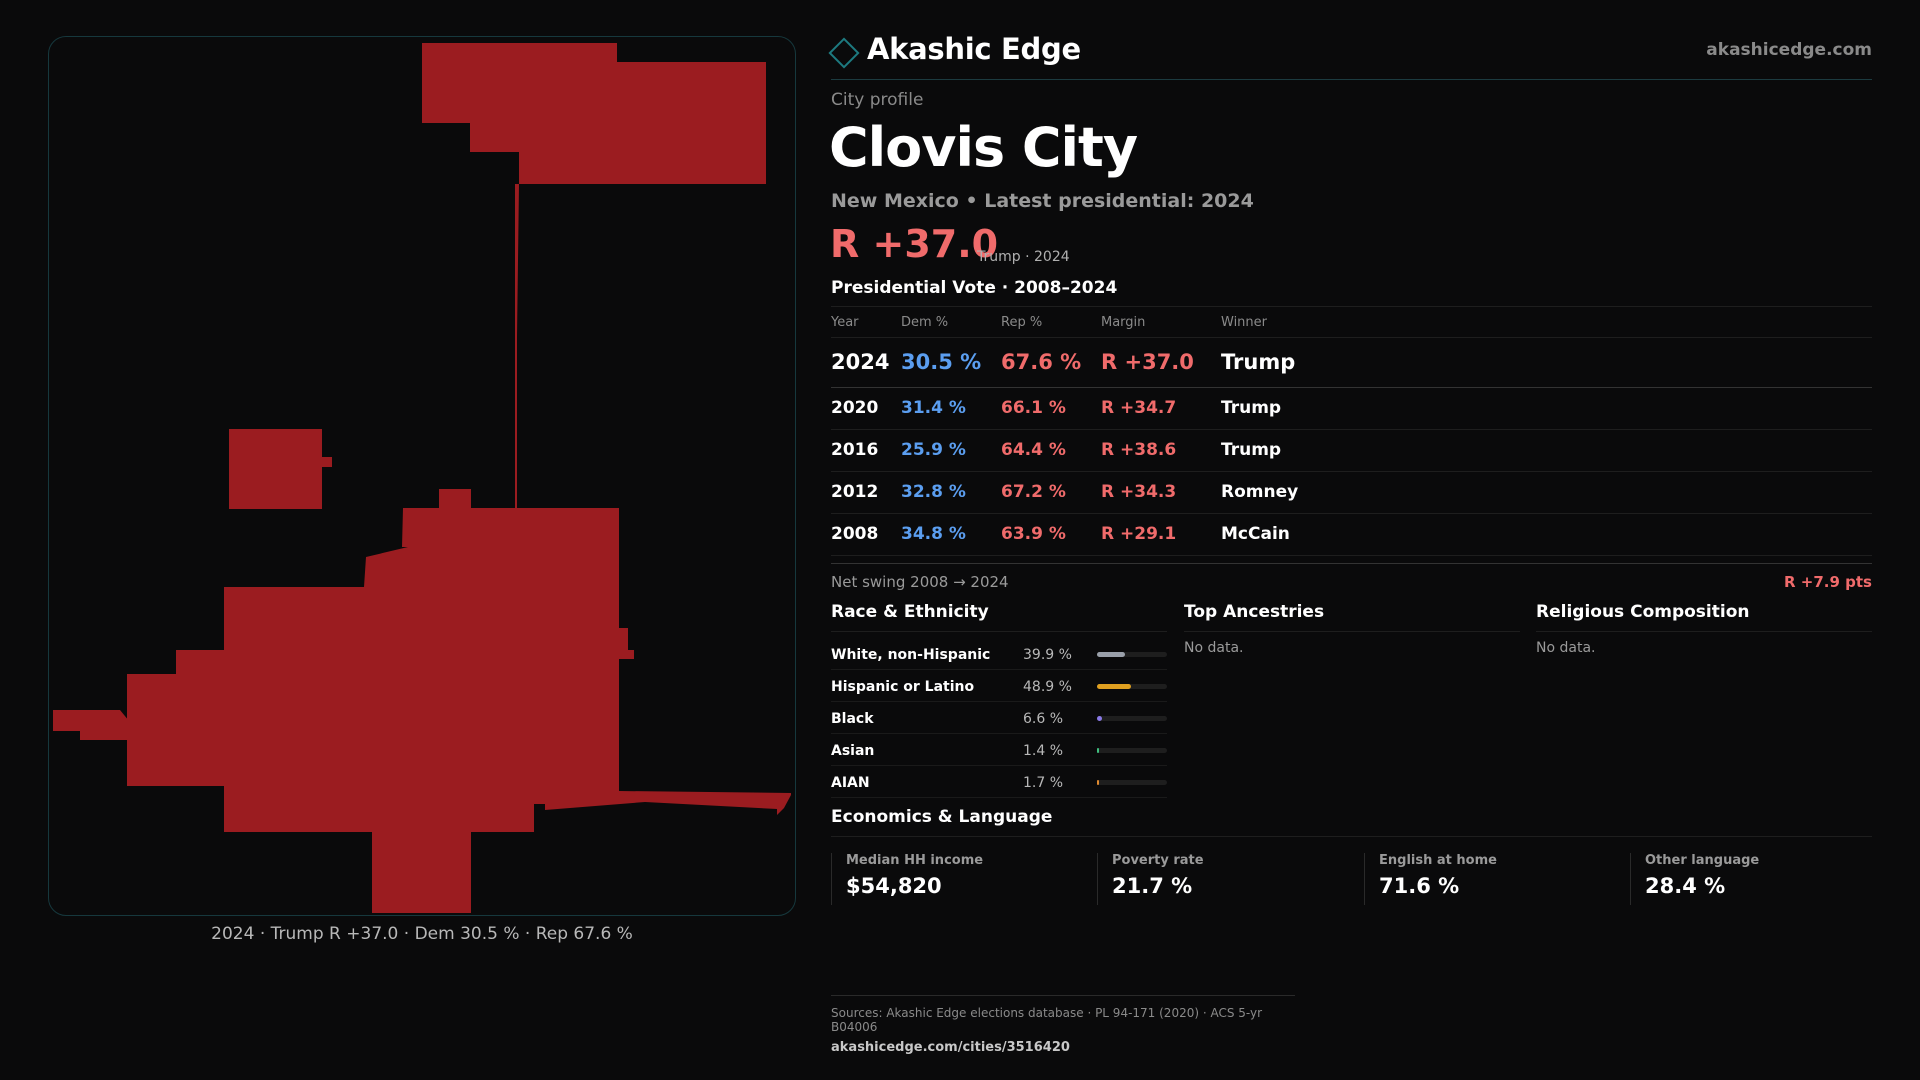 This screenshot has height=1080, width=1920. I want to click on cell-dem: 25.9 %, so click(933, 450).